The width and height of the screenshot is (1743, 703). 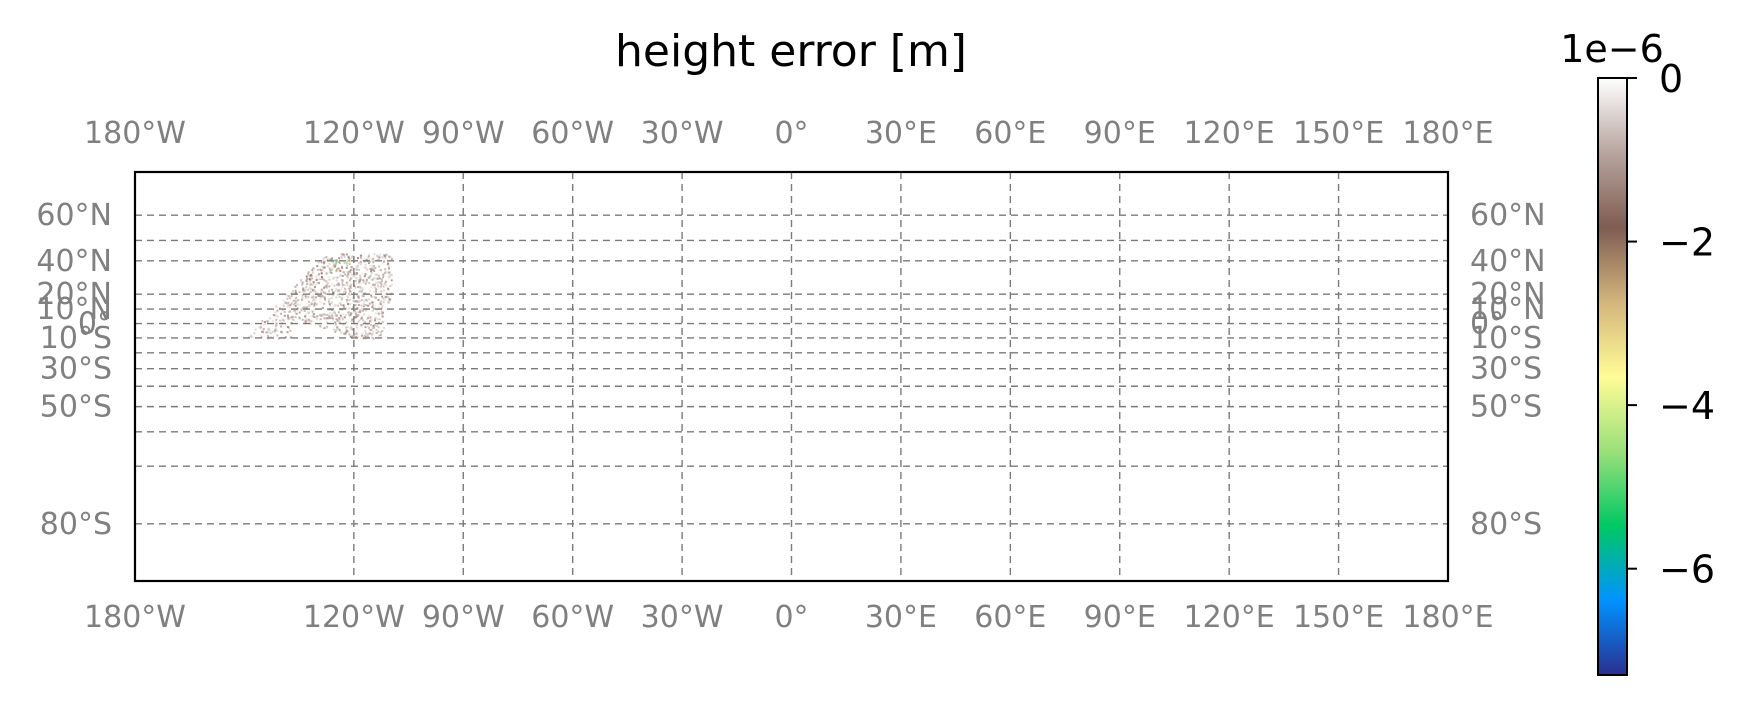 I want to click on lat-tick-label-right: 40°N, so click(x=1508, y=261).